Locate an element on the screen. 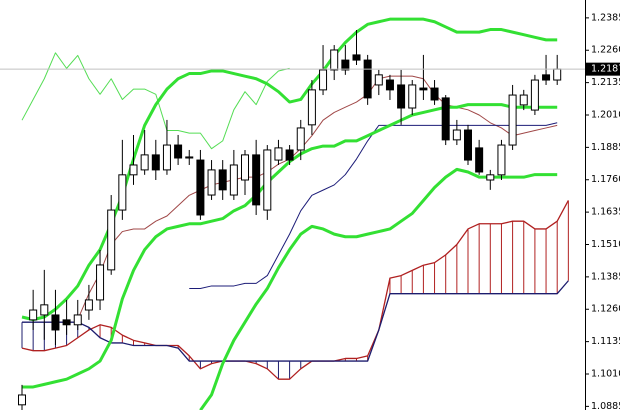 The image size is (620, 414). y-tick-label: 1.1385 is located at coordinates (605, 276).